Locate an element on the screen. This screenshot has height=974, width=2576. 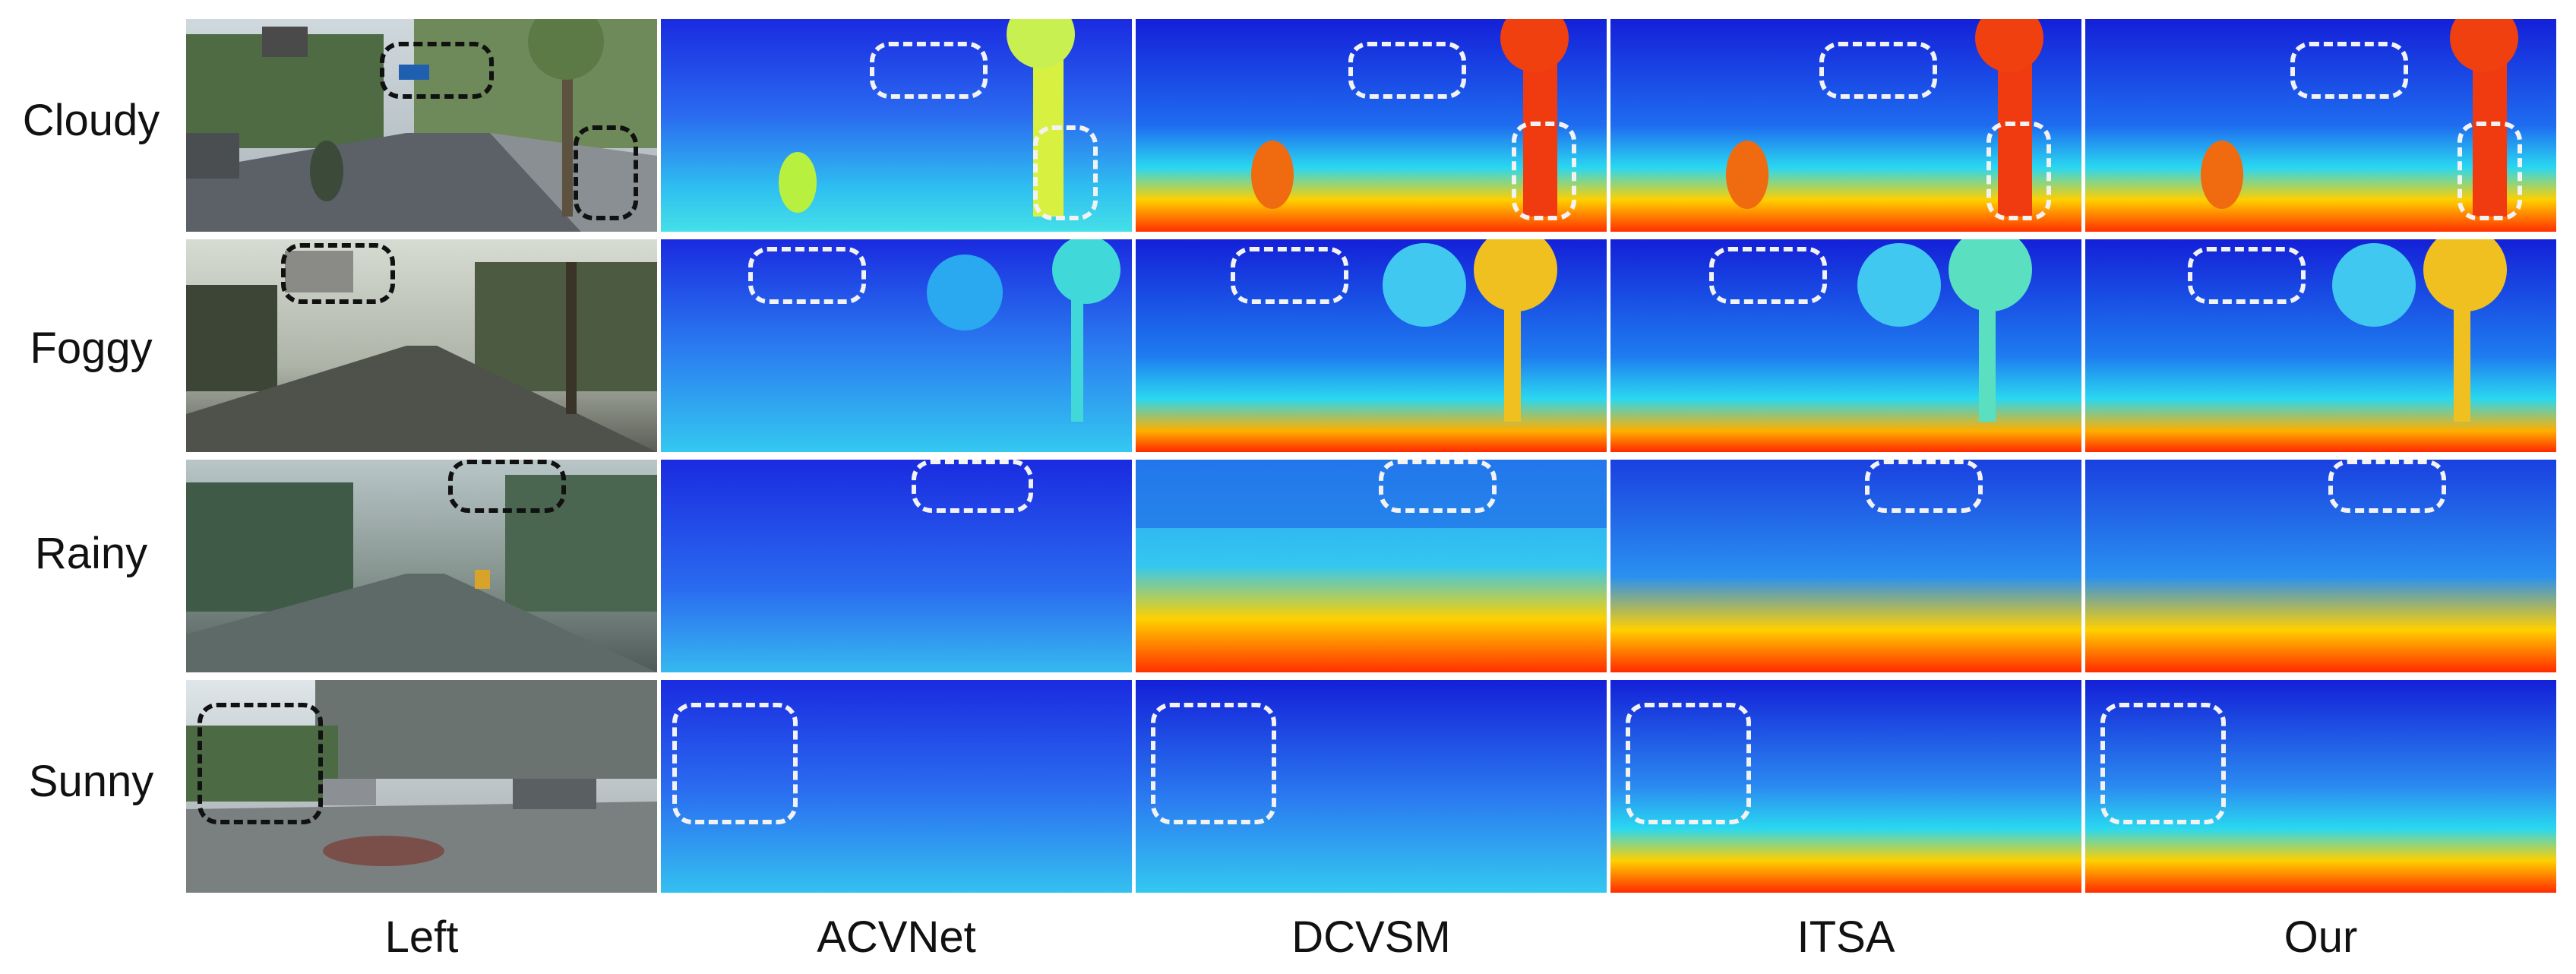
image-rainy-left is located at coordinates (421, 566).